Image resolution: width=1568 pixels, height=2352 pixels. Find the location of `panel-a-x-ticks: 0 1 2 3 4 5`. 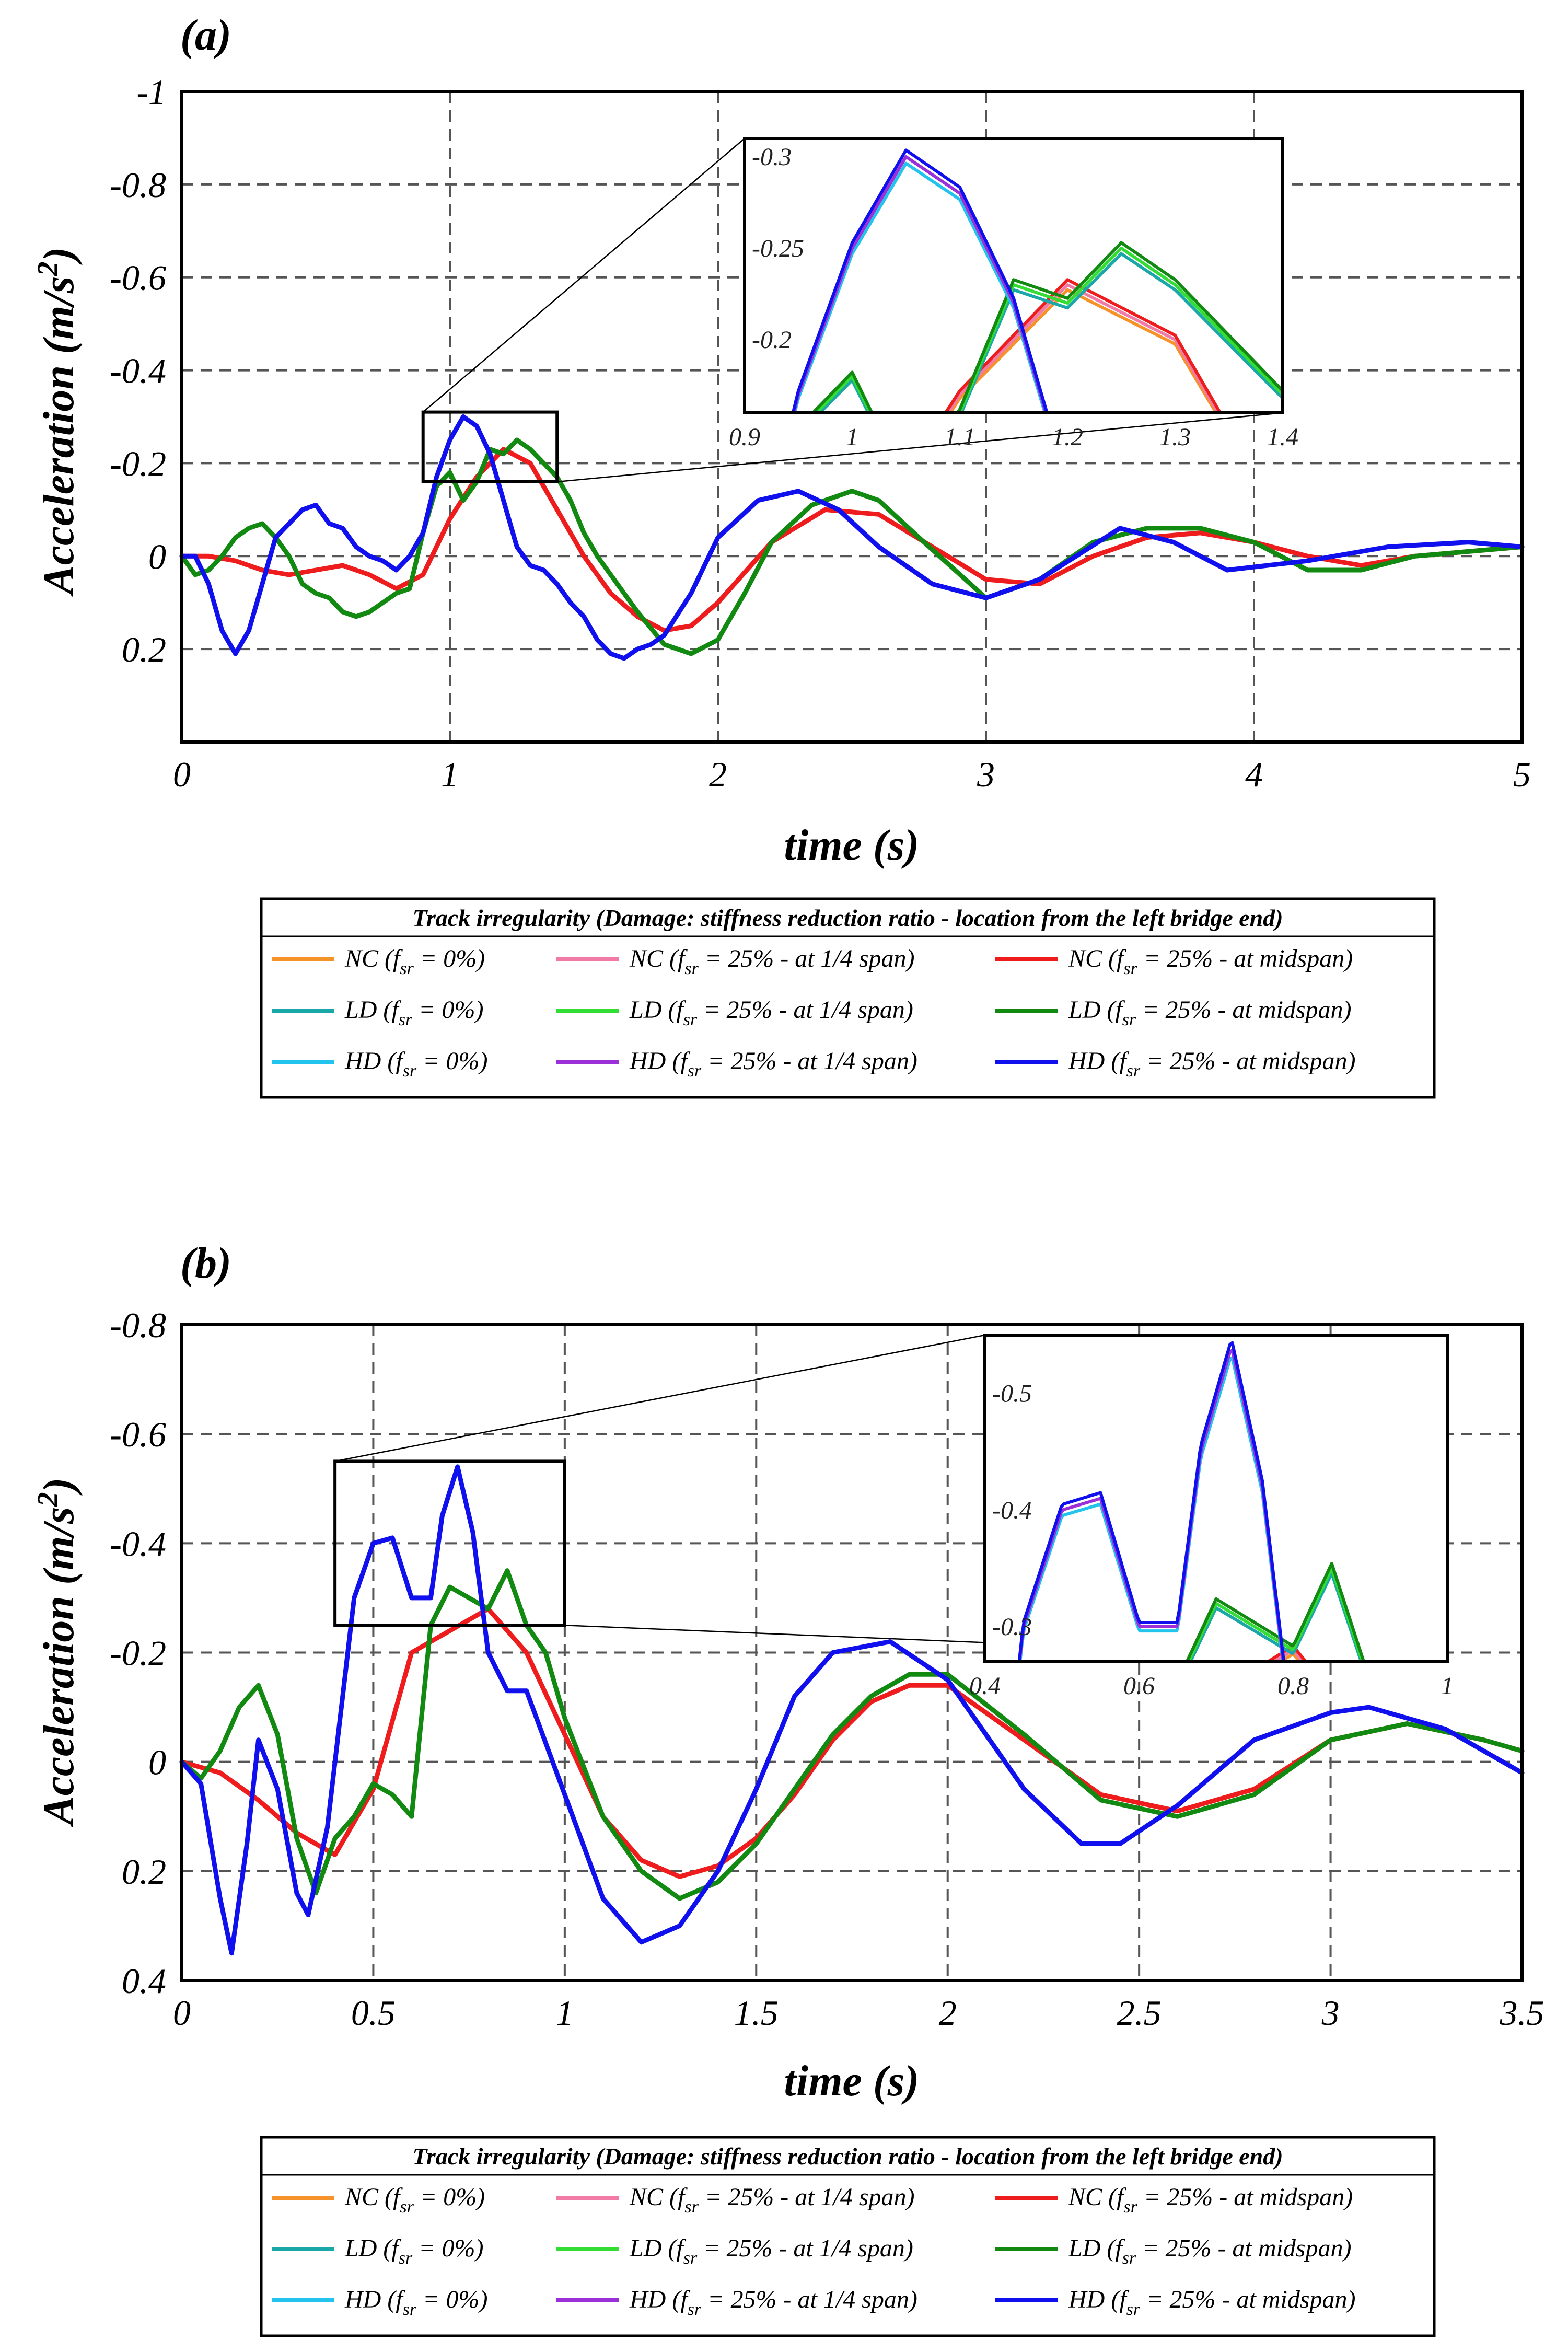

panel-a-x-ticks: 0 1 2 3 4 5 is located at coordinates (852, 774).